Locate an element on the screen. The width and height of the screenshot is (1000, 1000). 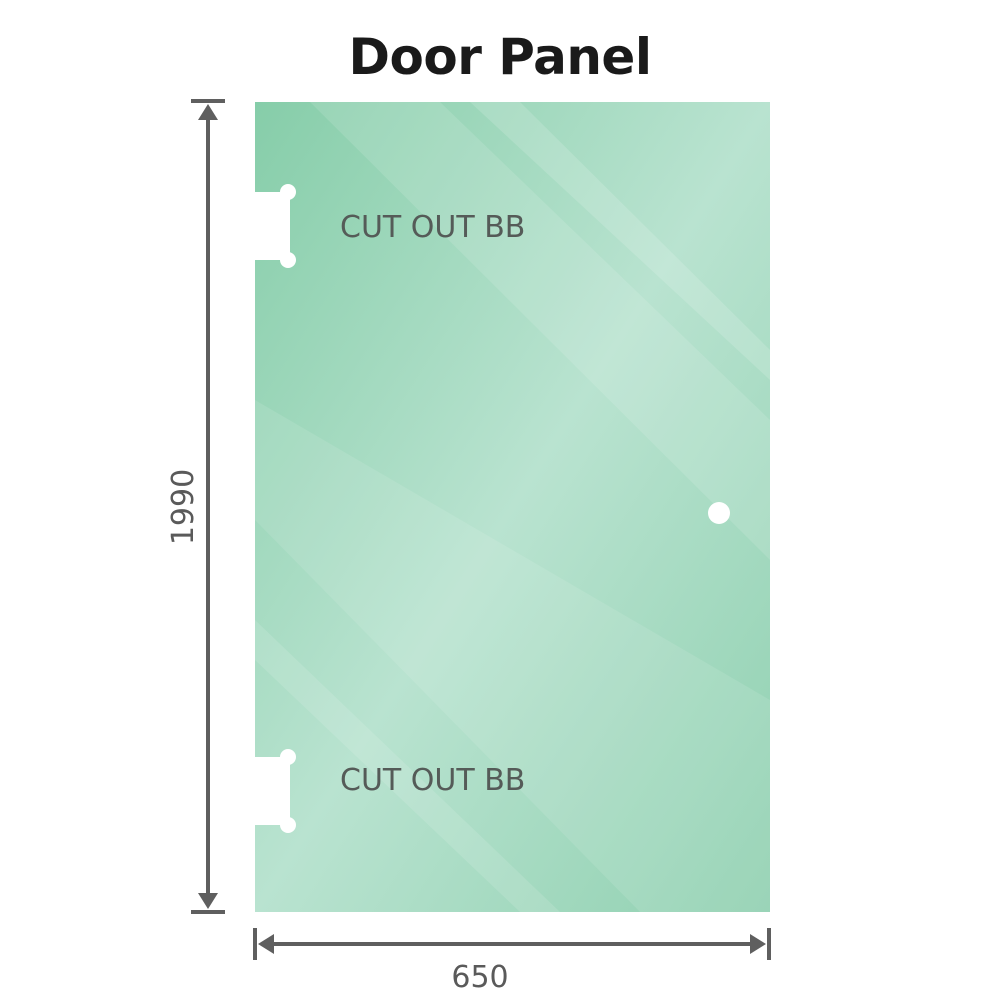
width-dimension-label: 650 is located at coordinates (479, 977).